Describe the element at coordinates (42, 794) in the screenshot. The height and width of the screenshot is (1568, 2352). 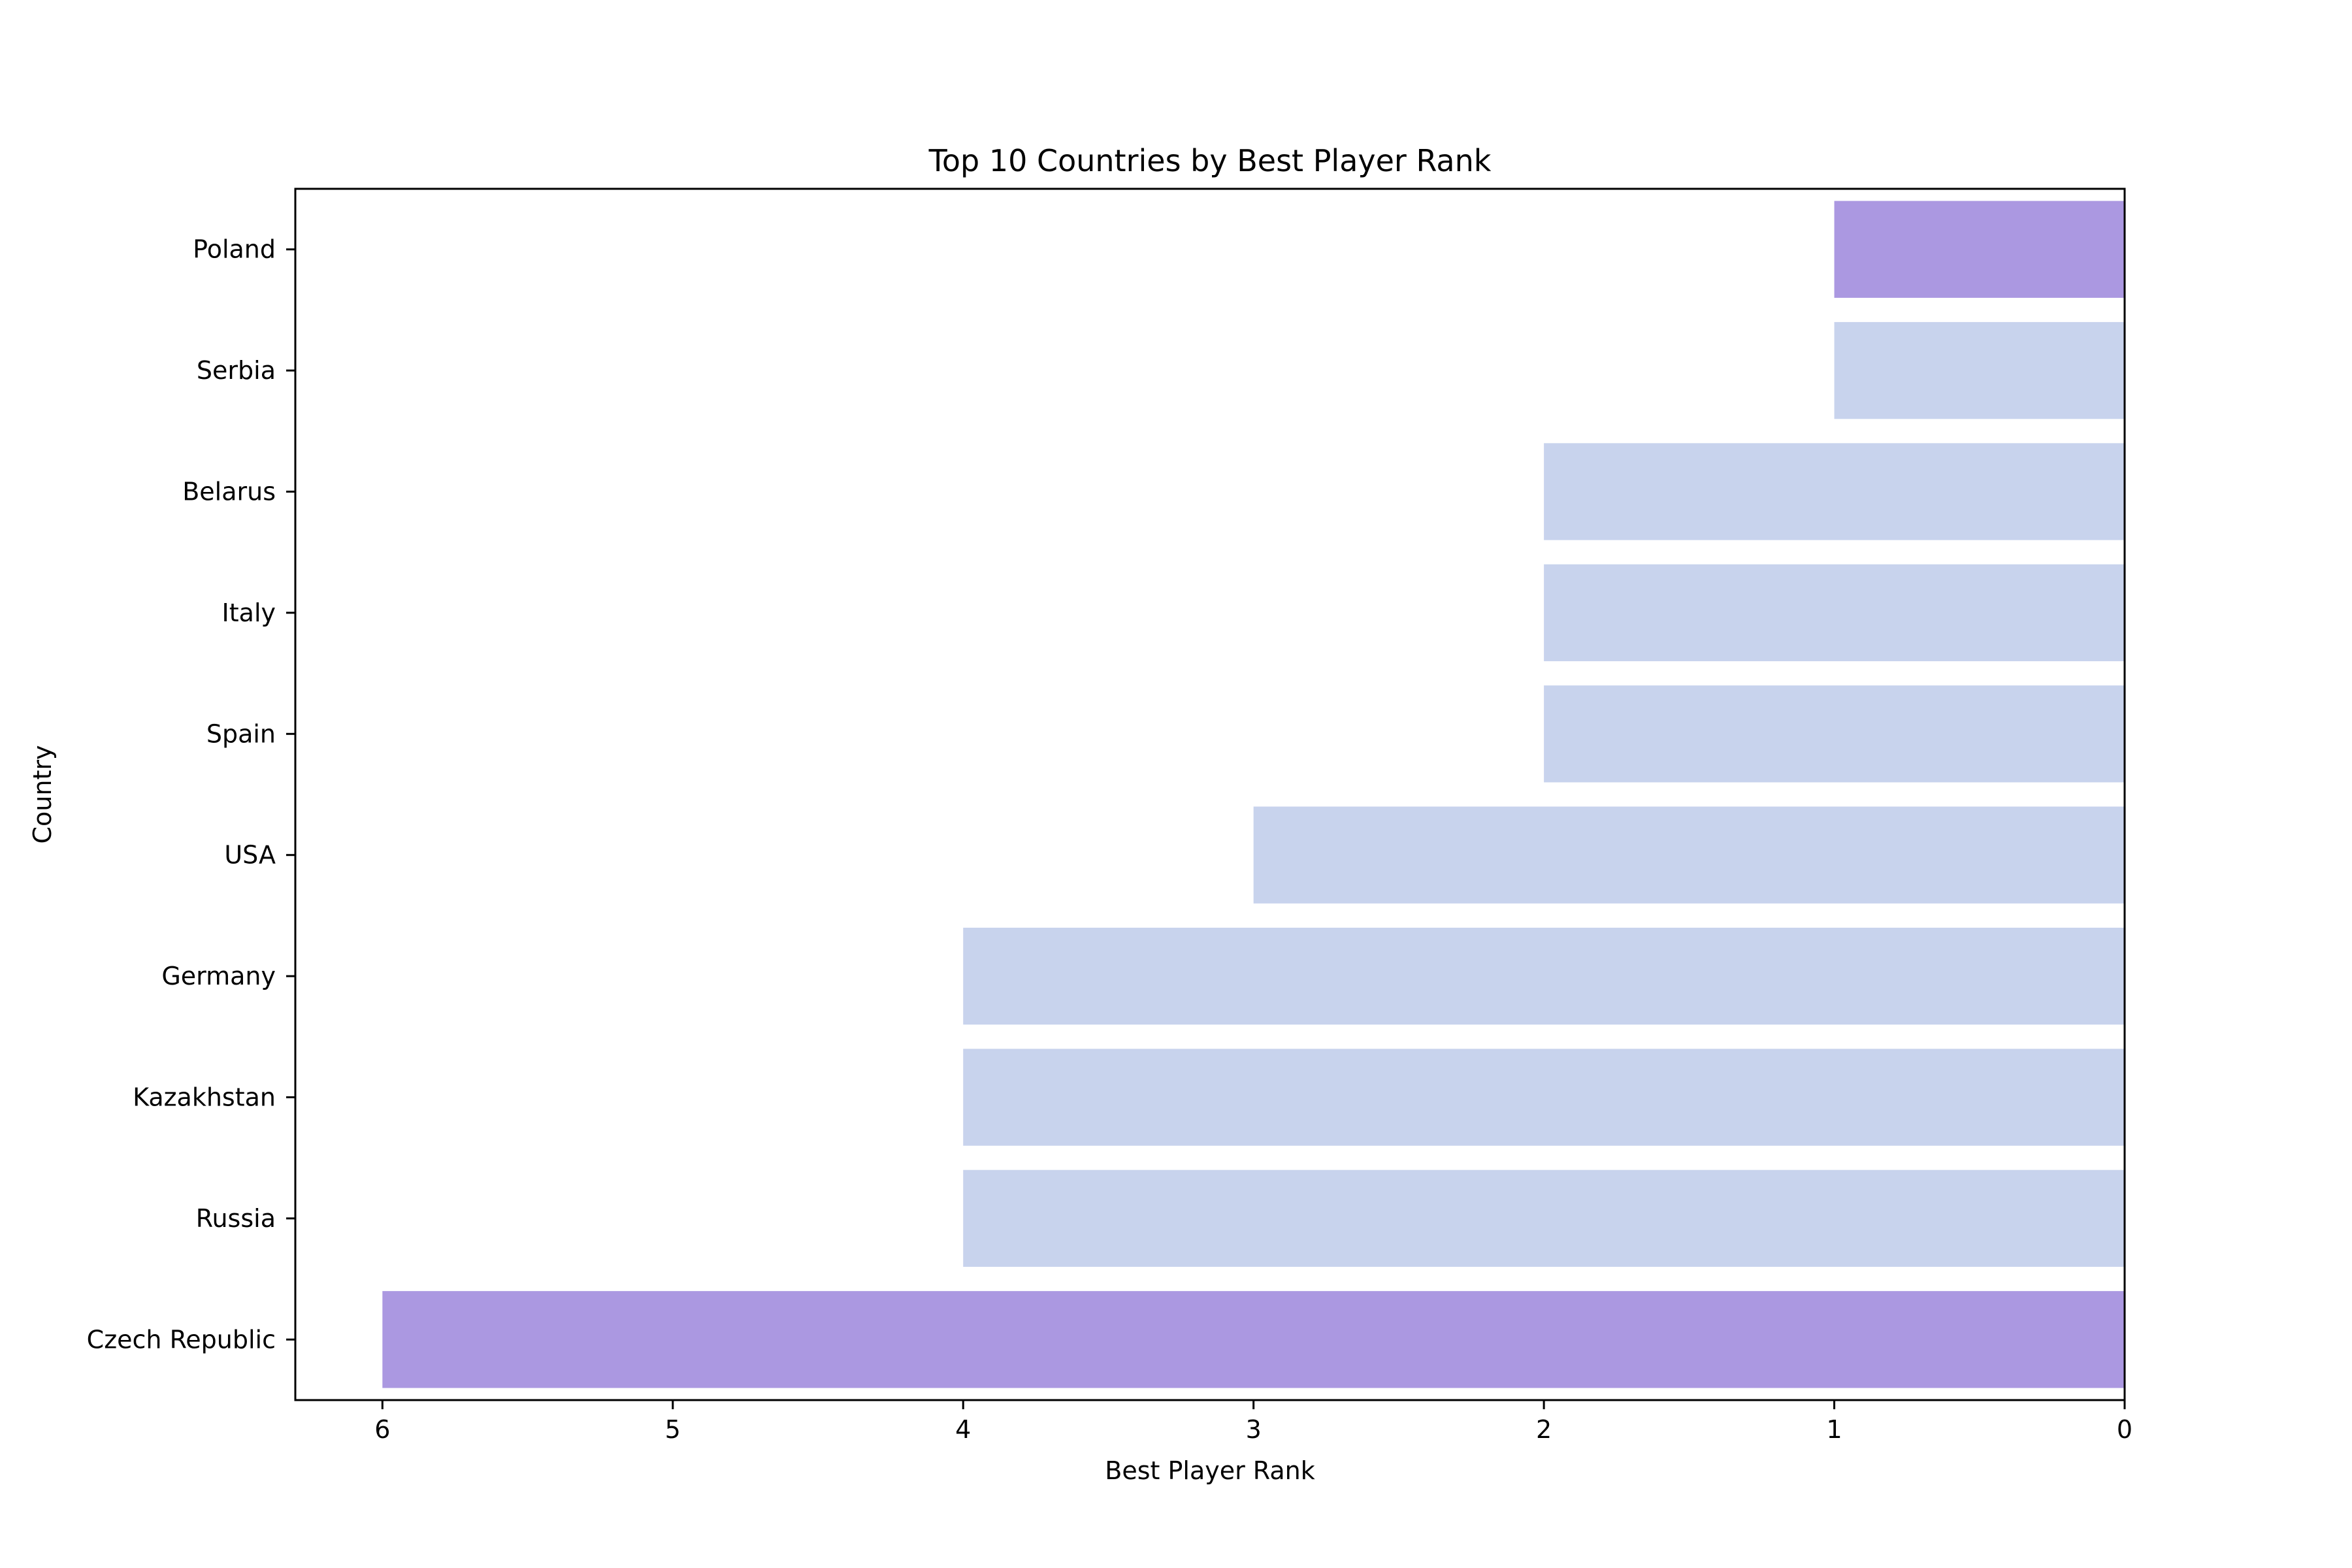
I see `y-axis-label: Country` at that location.